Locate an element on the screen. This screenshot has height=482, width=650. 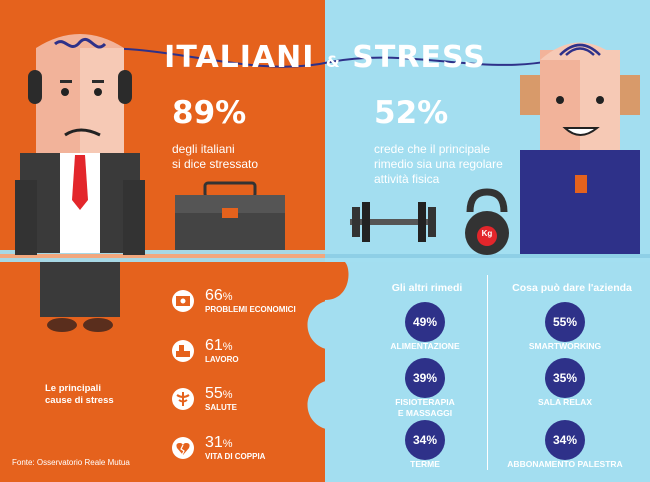
cause-label: PROBLEMI ECONOMICI is located at coordinates (250, 309).